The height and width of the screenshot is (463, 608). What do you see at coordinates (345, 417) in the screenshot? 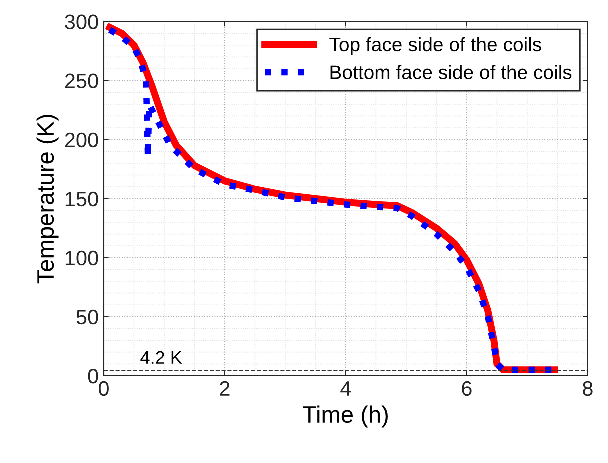
I see `x-axis-title: Time (h)` at bounding box center [345, 417].